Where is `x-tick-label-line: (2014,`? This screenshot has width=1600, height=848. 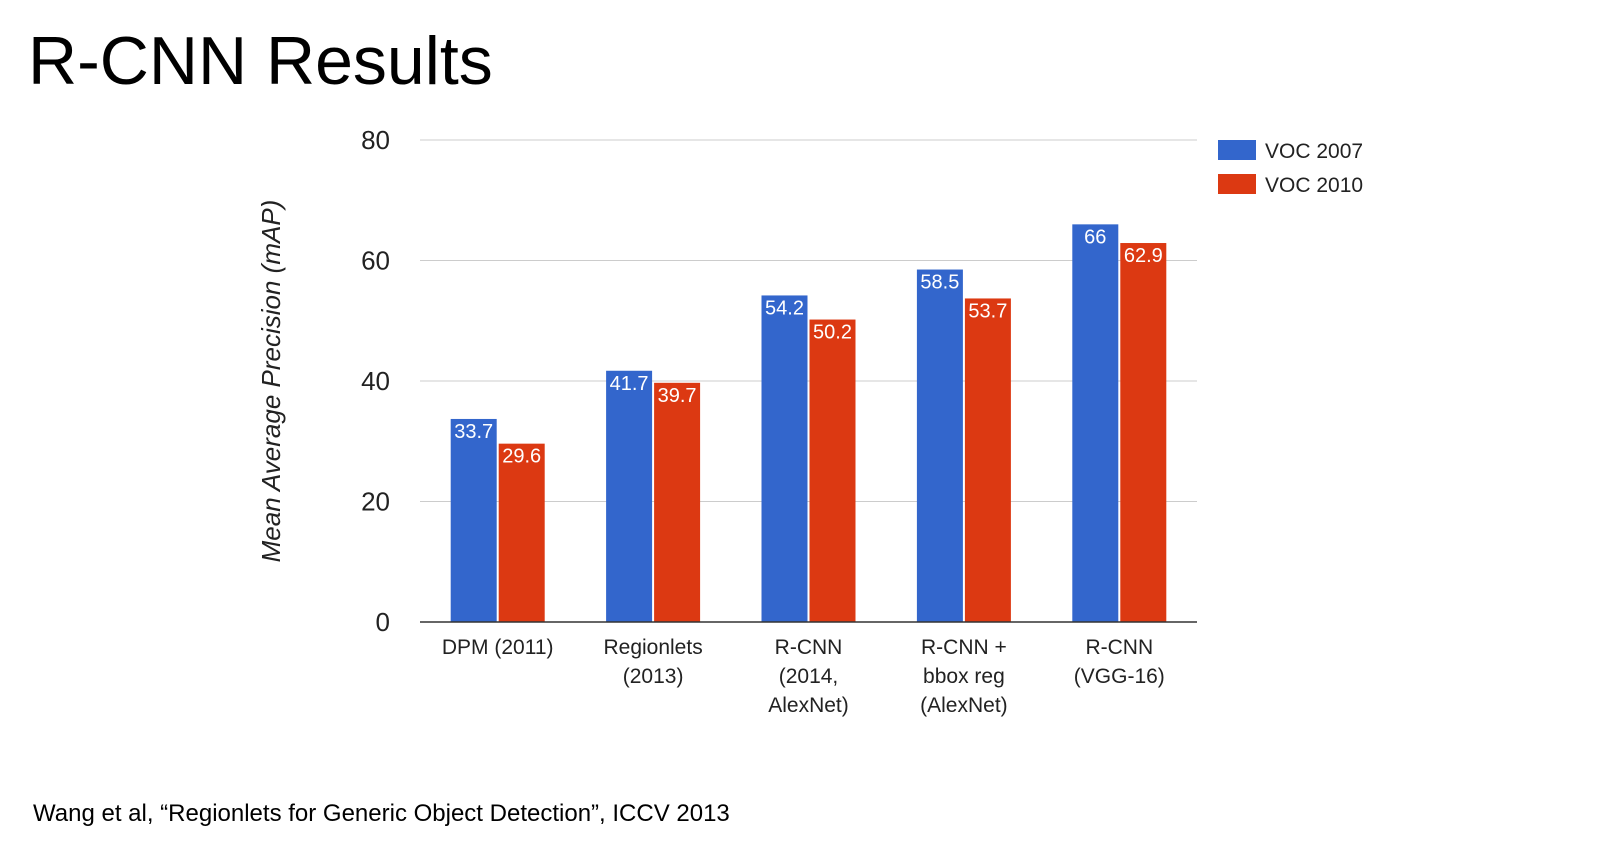
x-tick-label-line: (2014, is located at coordinates (809, 676).